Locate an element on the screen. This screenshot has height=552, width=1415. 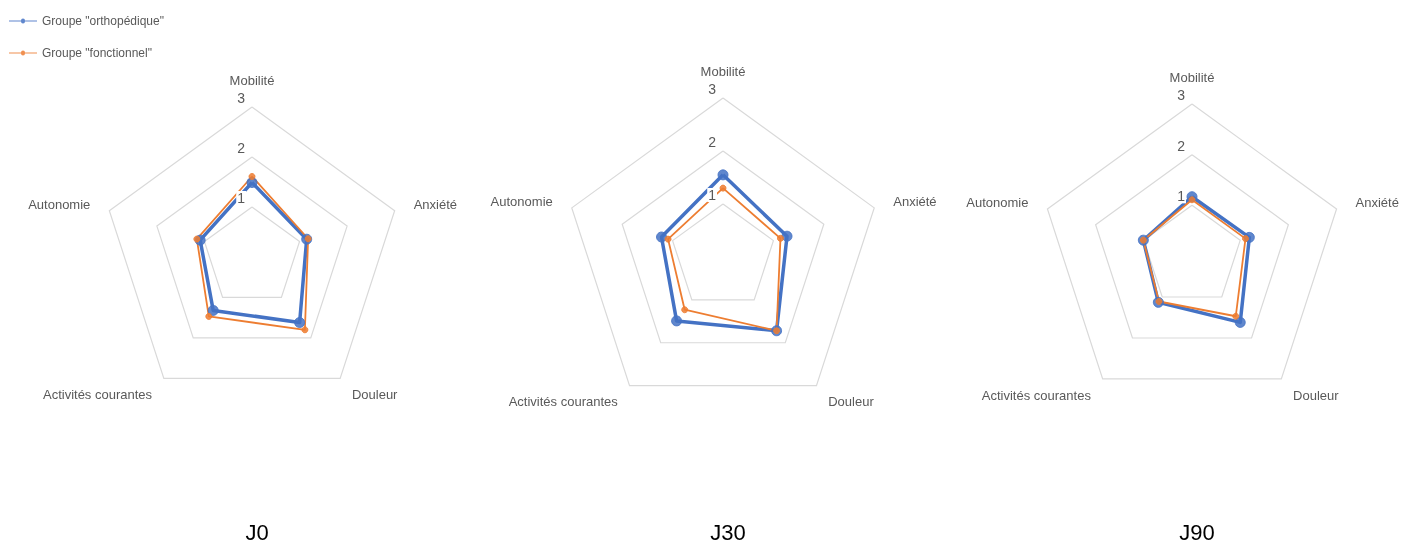
legend-label: Groupe "orthopédique" is located at coordinates (103, 21).